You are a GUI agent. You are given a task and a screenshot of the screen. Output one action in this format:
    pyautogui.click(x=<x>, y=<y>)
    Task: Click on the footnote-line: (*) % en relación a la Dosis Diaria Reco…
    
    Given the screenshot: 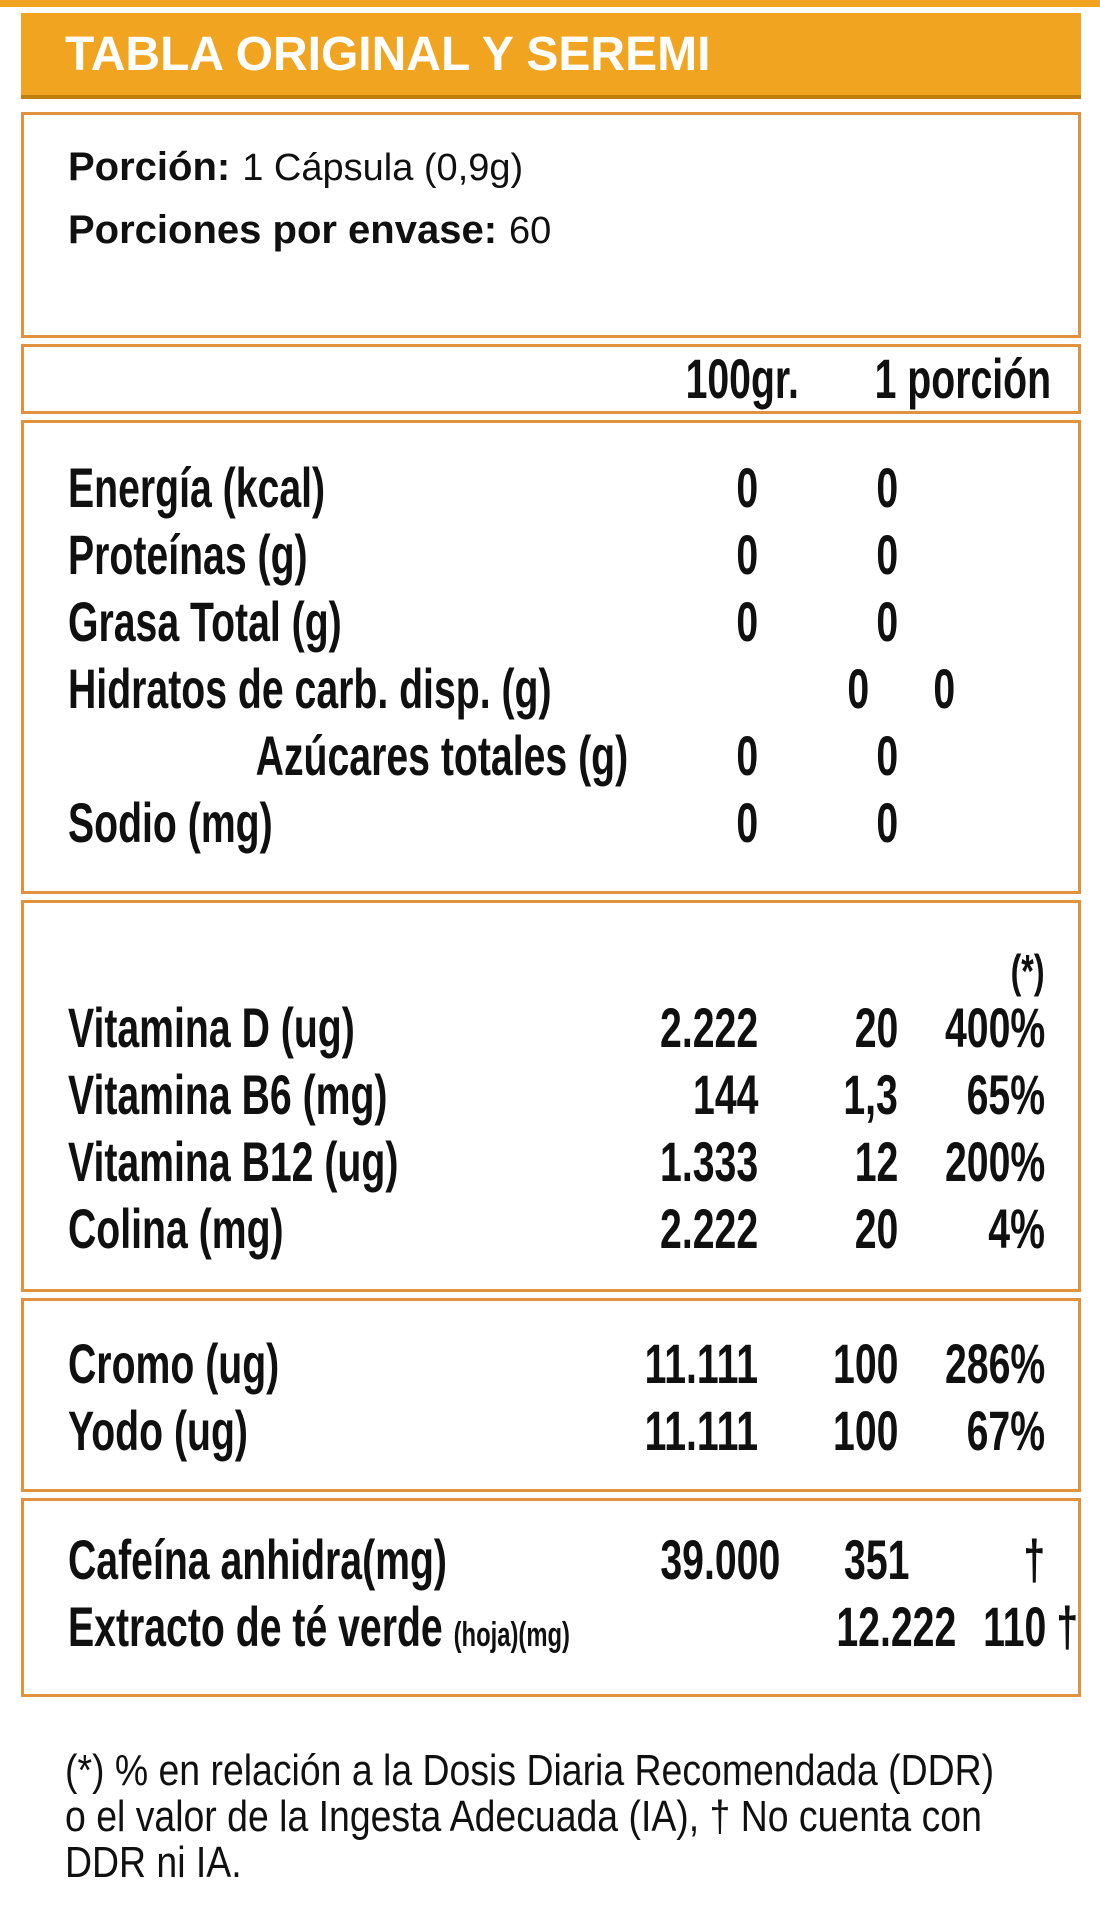 What is the action you would take?
    pyautogui.click(x=530, y=1770)
    